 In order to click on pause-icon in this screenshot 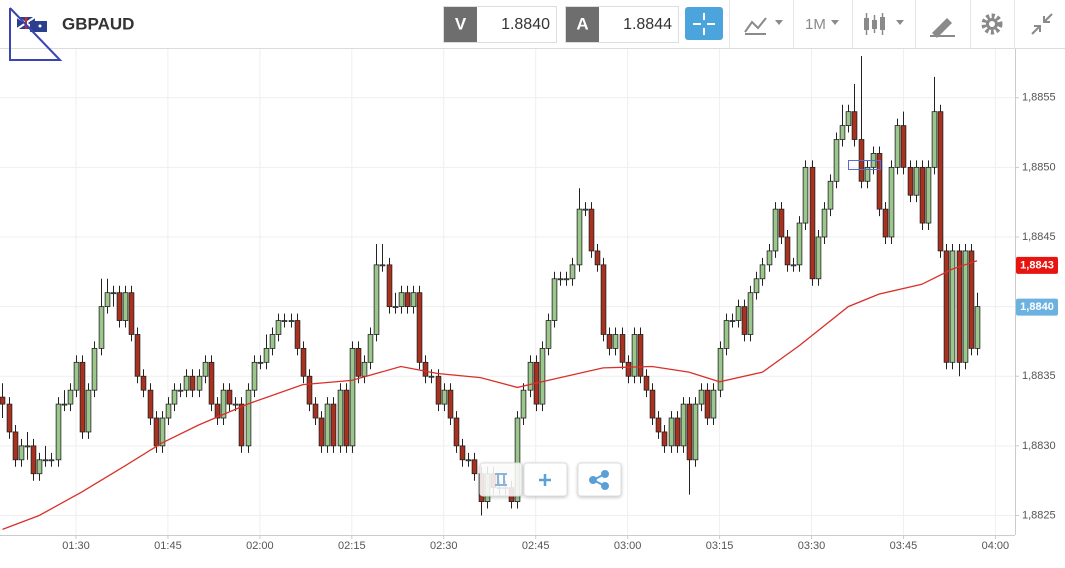, I will do `click(501, 479)`.